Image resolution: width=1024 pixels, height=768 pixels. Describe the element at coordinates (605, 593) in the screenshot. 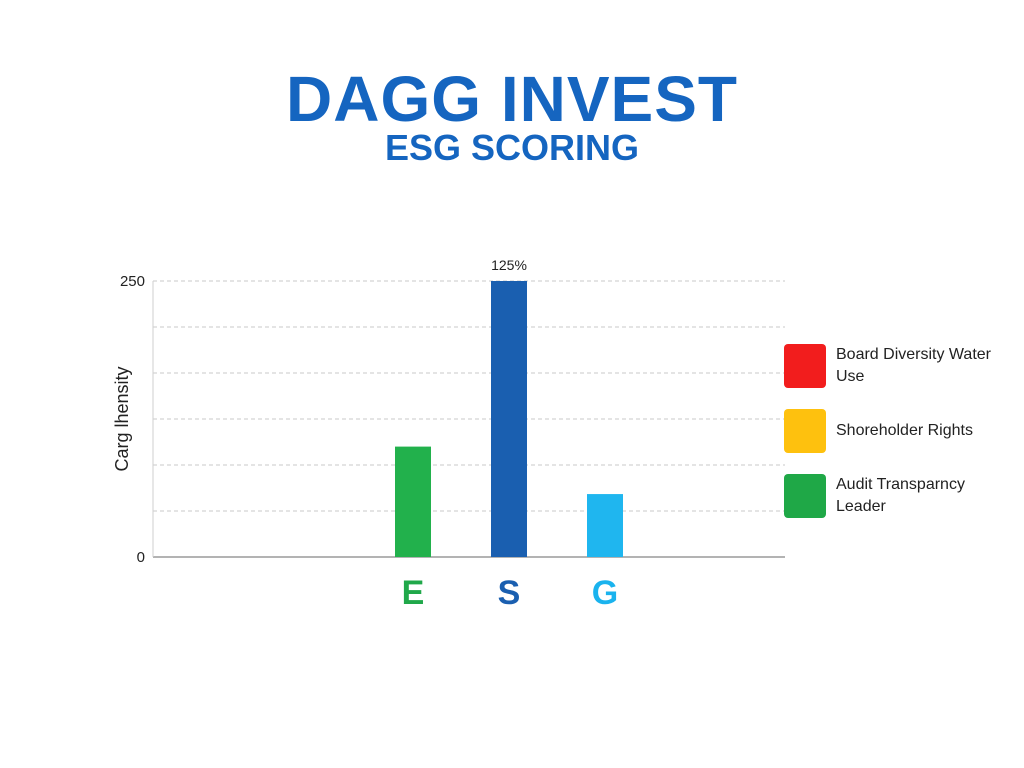

I see `x-category-label: G` at that location.